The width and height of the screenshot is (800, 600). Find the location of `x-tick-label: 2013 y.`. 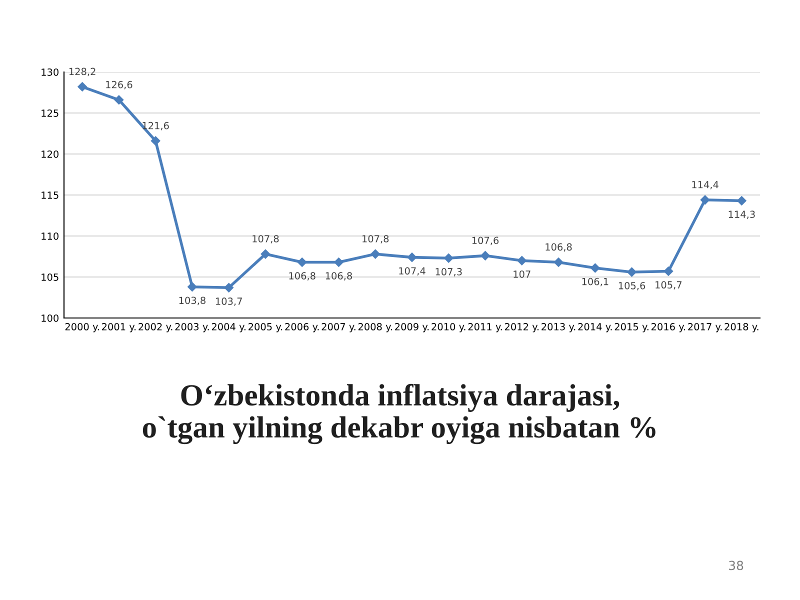

x-tick-label: 2013 y. is located at coordinates (559, 327).